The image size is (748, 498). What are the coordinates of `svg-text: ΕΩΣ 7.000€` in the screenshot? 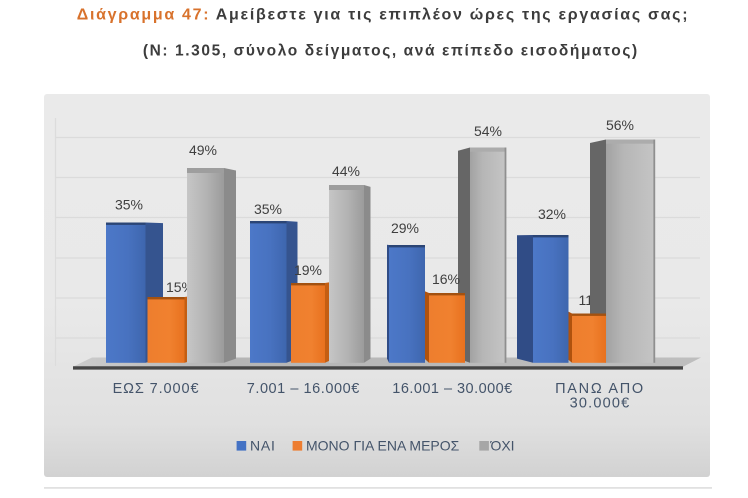 It's located at (156, 389).